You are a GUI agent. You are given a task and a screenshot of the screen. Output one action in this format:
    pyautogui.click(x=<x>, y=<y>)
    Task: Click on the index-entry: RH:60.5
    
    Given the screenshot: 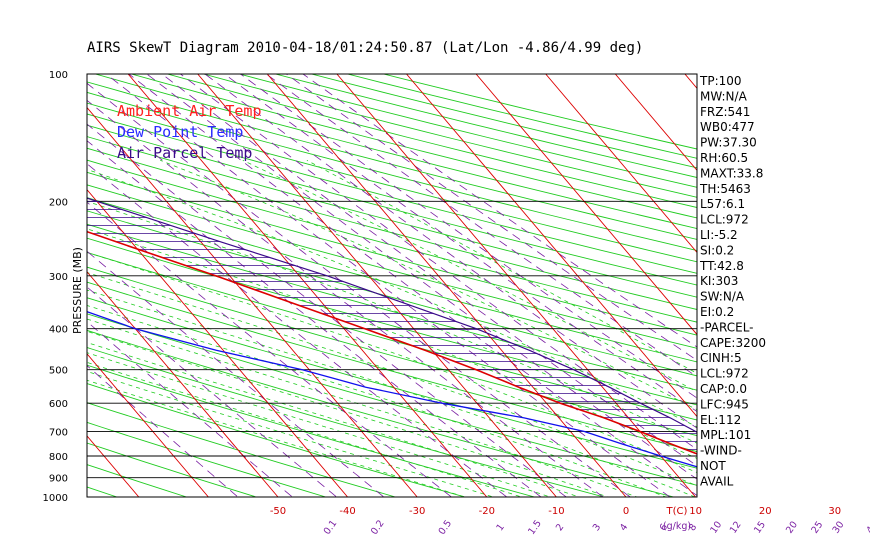 What is the action you would take?
    pyautogui.click(x=724, y=158)
    